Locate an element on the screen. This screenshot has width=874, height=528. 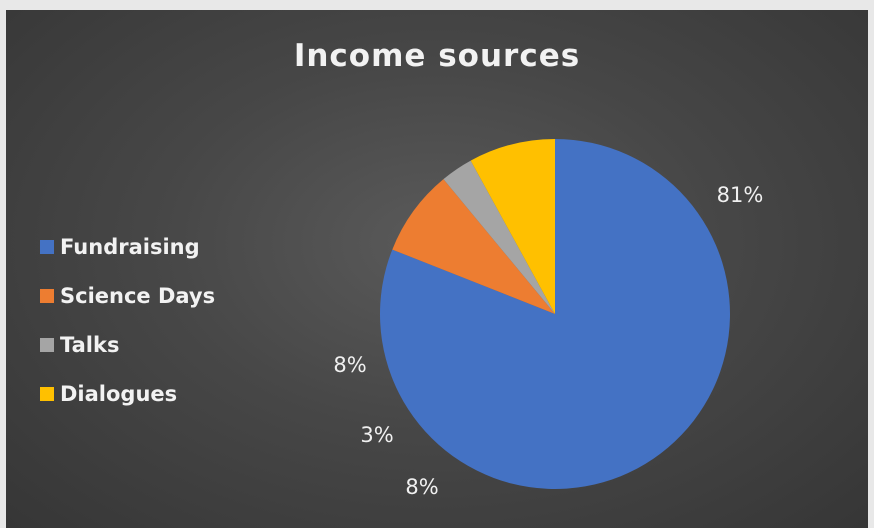
legend-item-dialogues: Dialogues is located at coordinates (127, 393).